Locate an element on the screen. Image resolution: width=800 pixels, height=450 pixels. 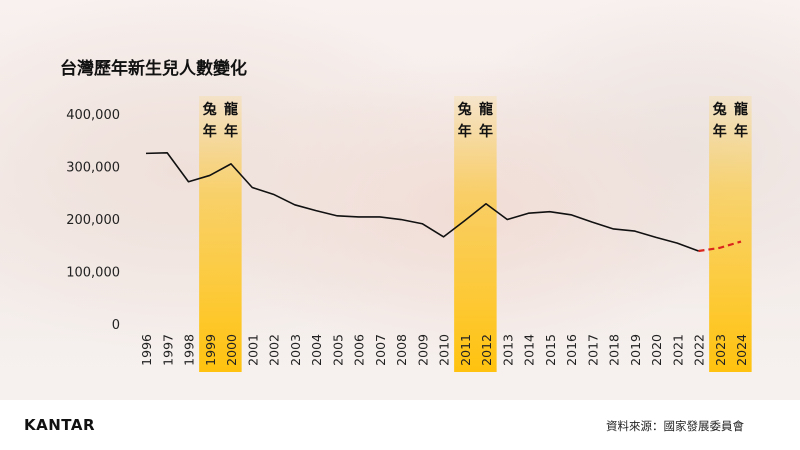
y-axis: 0 100,000 200,000 300,000 400,000 is located at coordinates (93, 220).